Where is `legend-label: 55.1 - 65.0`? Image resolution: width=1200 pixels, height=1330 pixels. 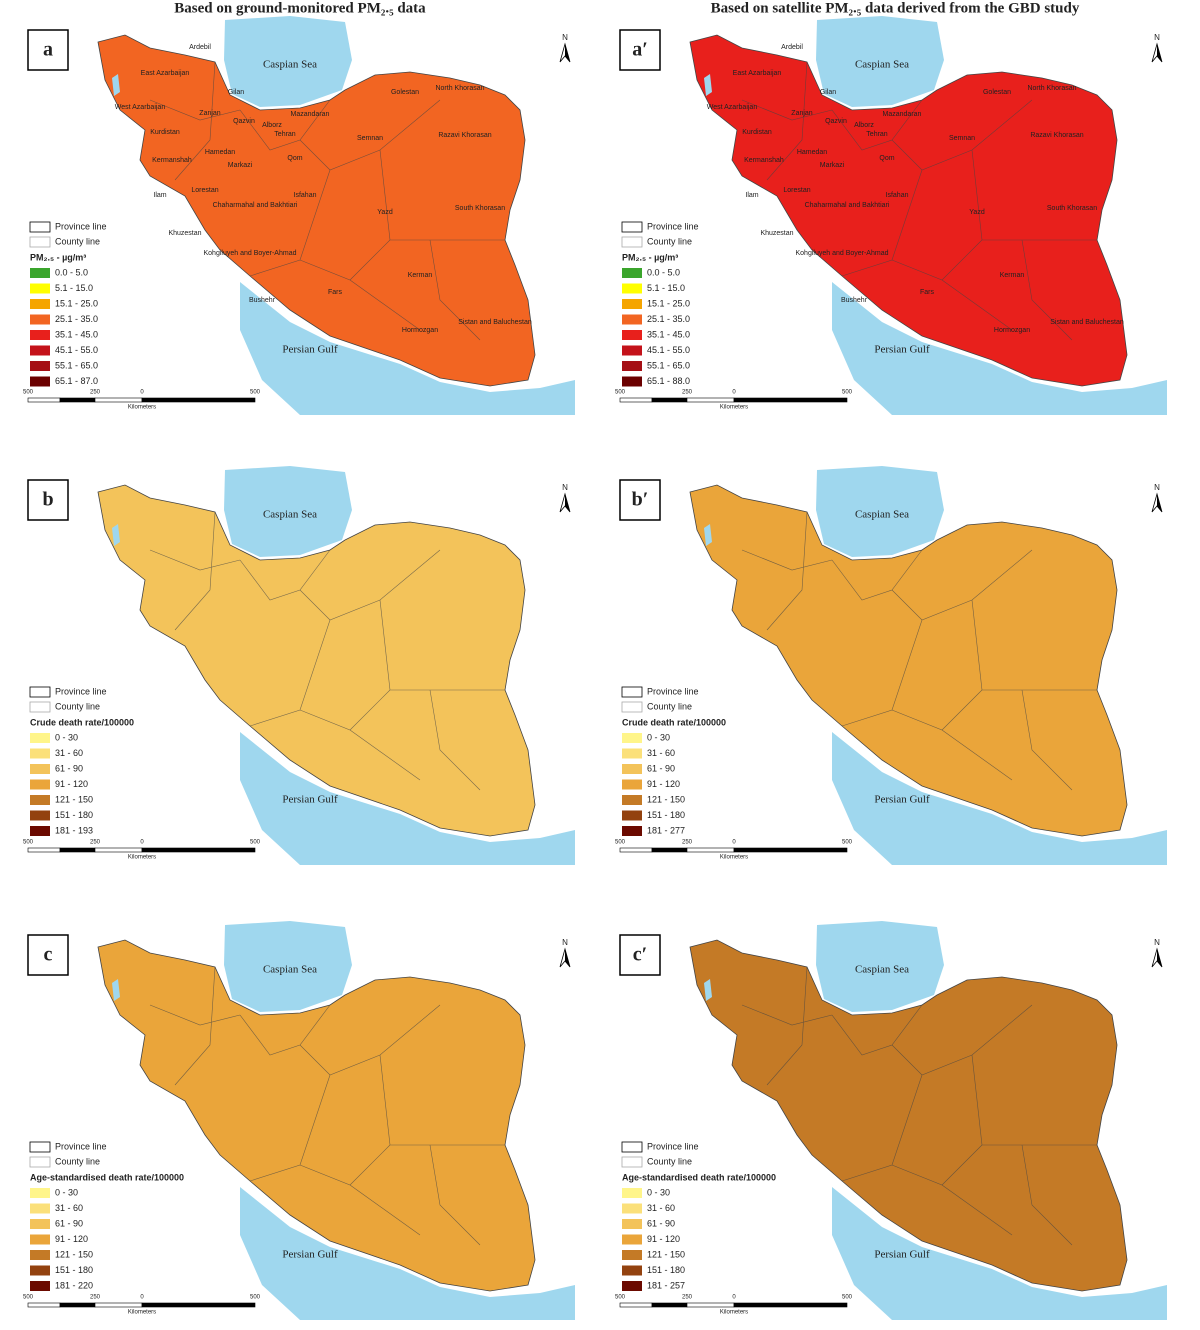 legend-label: 55.1 - 65.0 is located at coordinates (76, 365).